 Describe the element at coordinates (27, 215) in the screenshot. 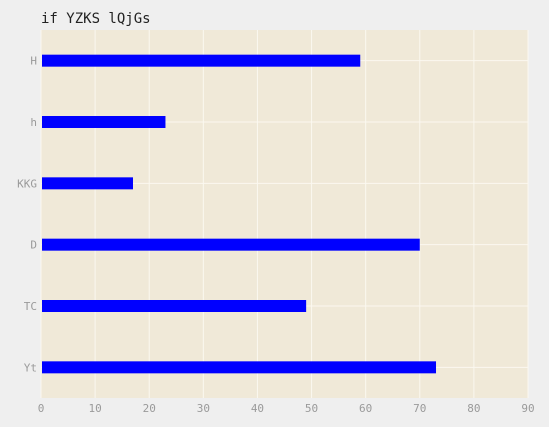

I see `y-tick-labels: Yt TC D KKG h H` at that location.